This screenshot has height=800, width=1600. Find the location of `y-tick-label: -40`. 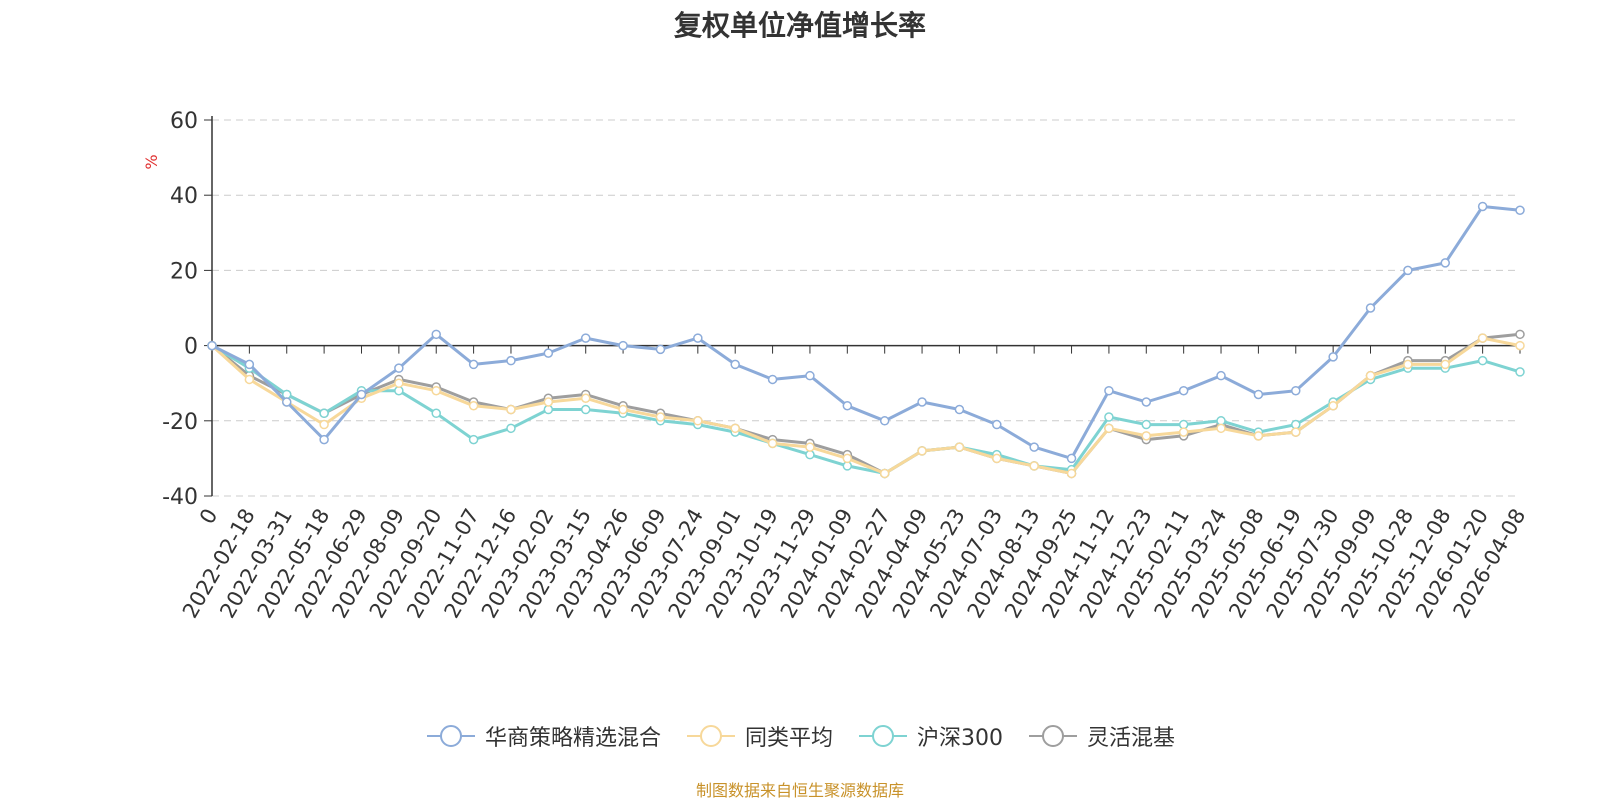

y-tick-label: -40 is located at coordinates (180, 497).